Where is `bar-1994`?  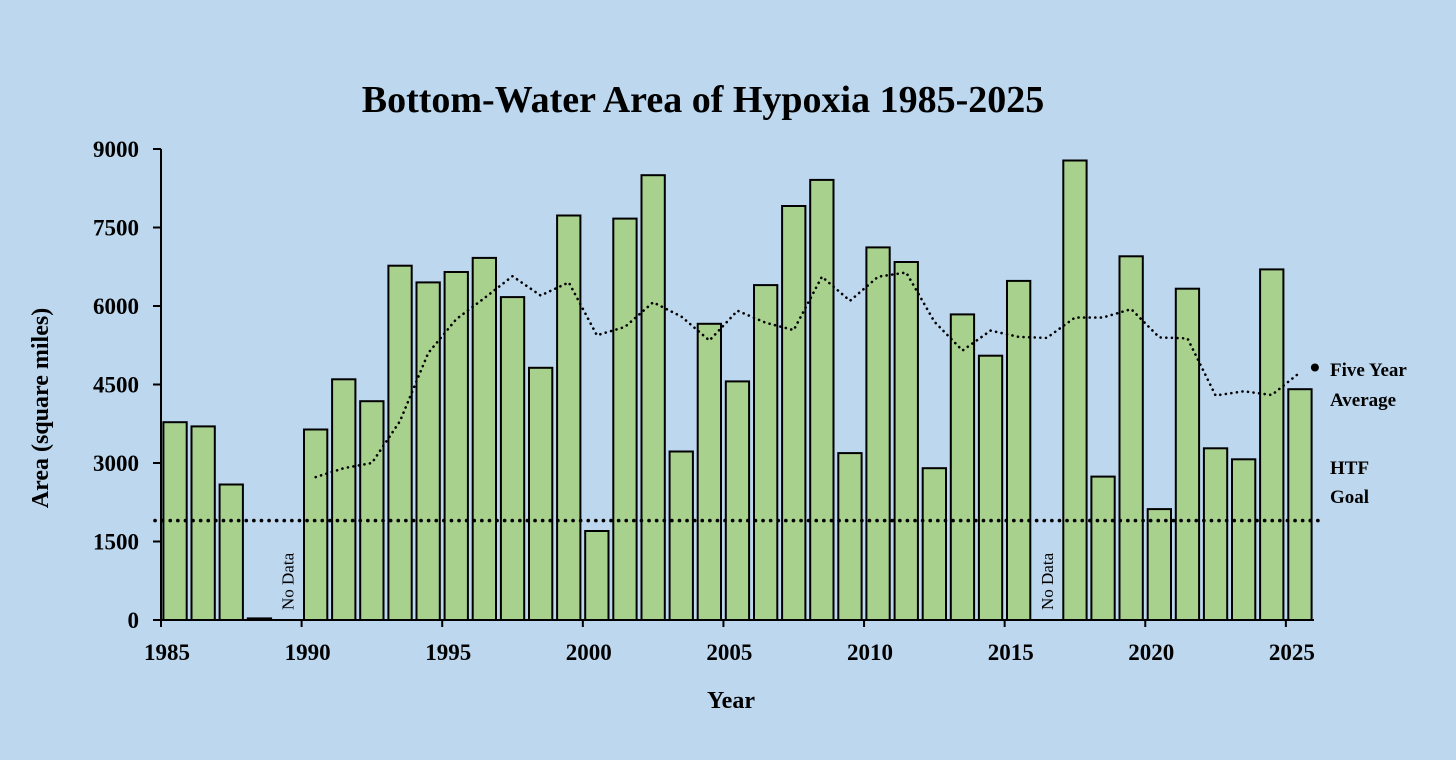
bar-1994 is located at coordinates (428, 451).